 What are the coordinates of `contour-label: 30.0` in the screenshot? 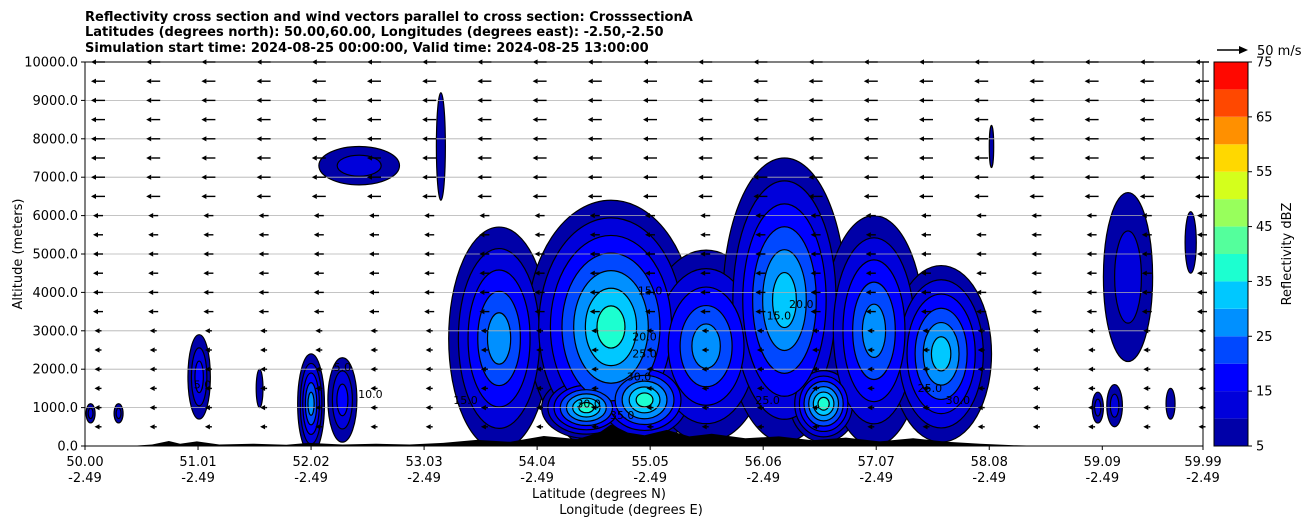 It's located at (958, 400).